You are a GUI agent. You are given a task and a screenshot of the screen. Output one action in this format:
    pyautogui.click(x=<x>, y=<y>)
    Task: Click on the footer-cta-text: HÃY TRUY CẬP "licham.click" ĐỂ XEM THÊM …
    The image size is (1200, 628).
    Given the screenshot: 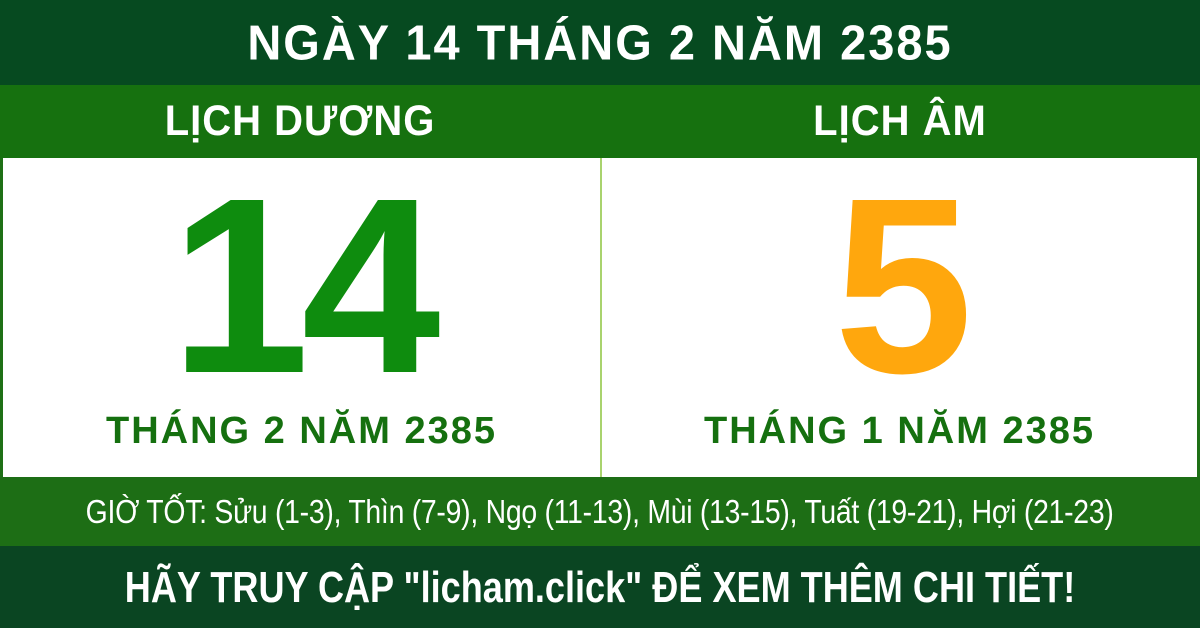 What is the action you would take?
    pyautogui.click(x=600, y=586)
    